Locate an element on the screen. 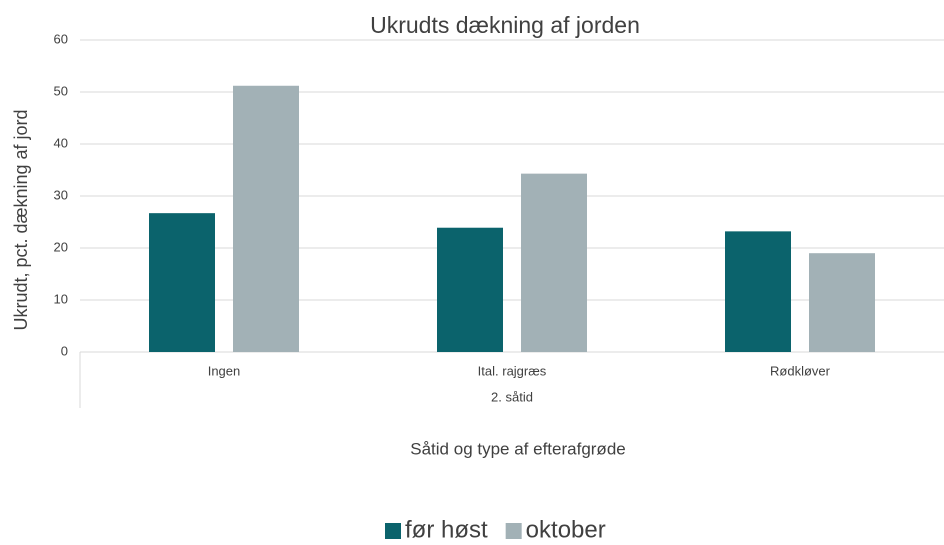 The width and height of the screenshot is (944, 545). y-tick-label: 0 is located at coordinates (64, 350).